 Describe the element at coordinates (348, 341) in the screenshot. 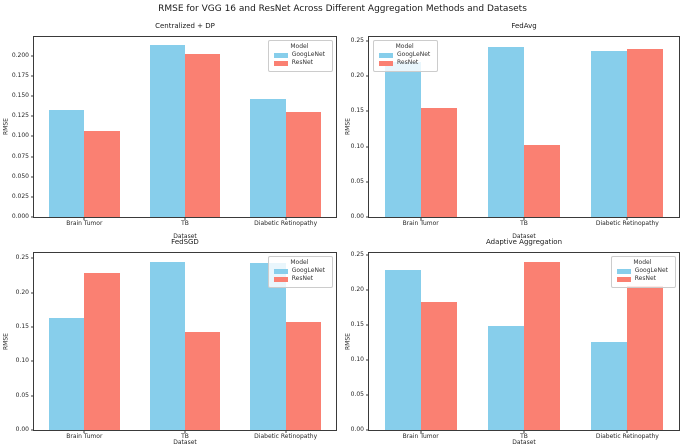

I see `y-axis-label: RMSE` at that location.